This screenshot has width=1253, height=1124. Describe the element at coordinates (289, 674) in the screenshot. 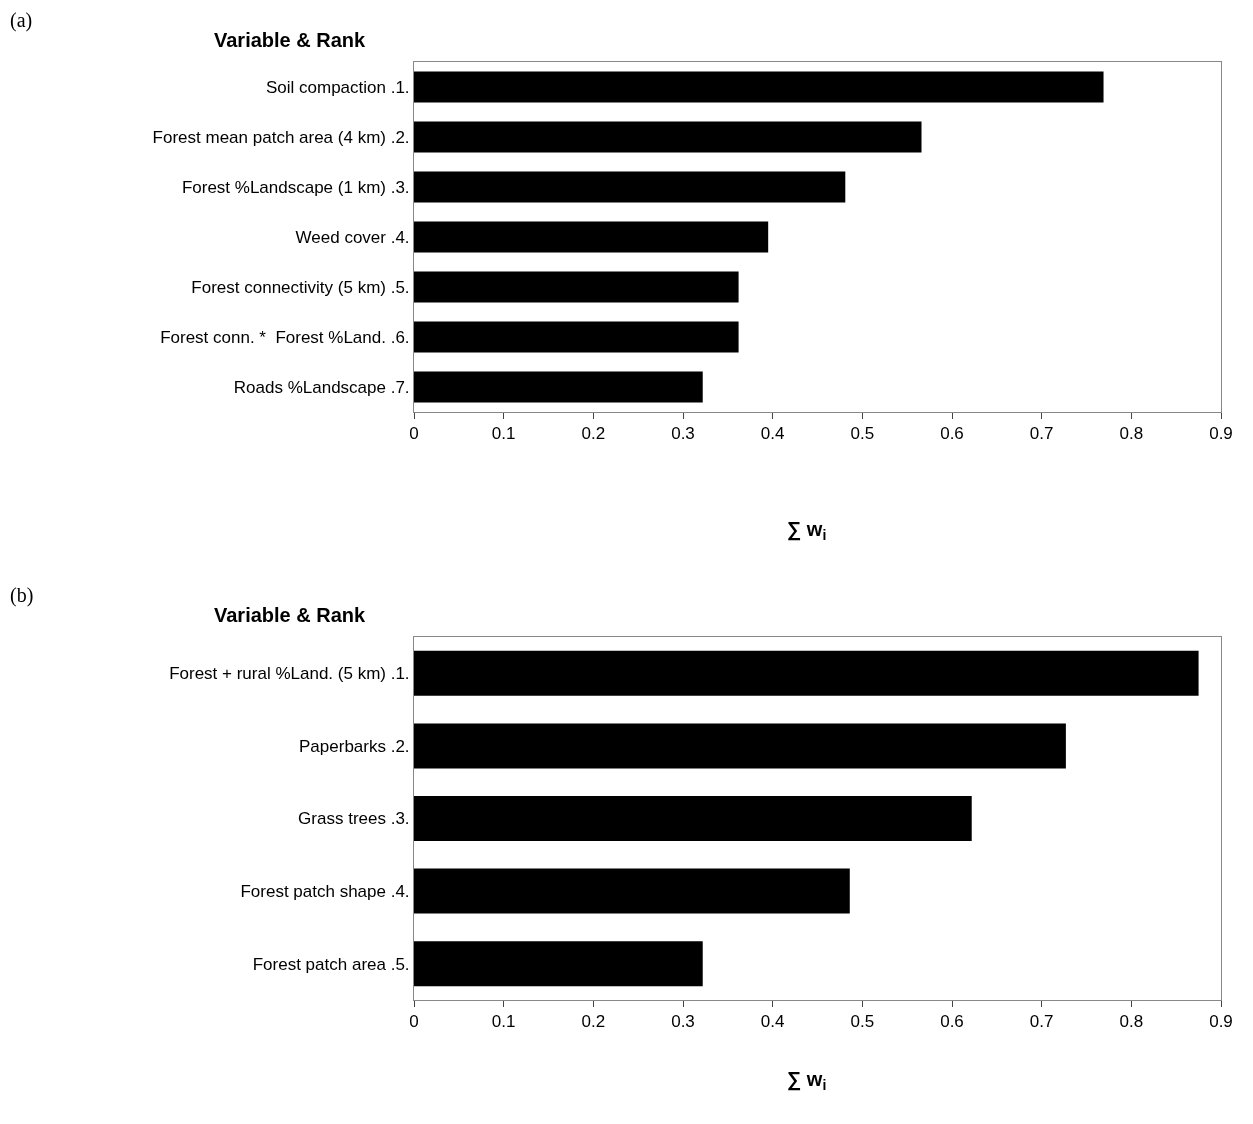

I see `y-tick-label: Forest + rural %Land. (5 km) .1.` at that location.